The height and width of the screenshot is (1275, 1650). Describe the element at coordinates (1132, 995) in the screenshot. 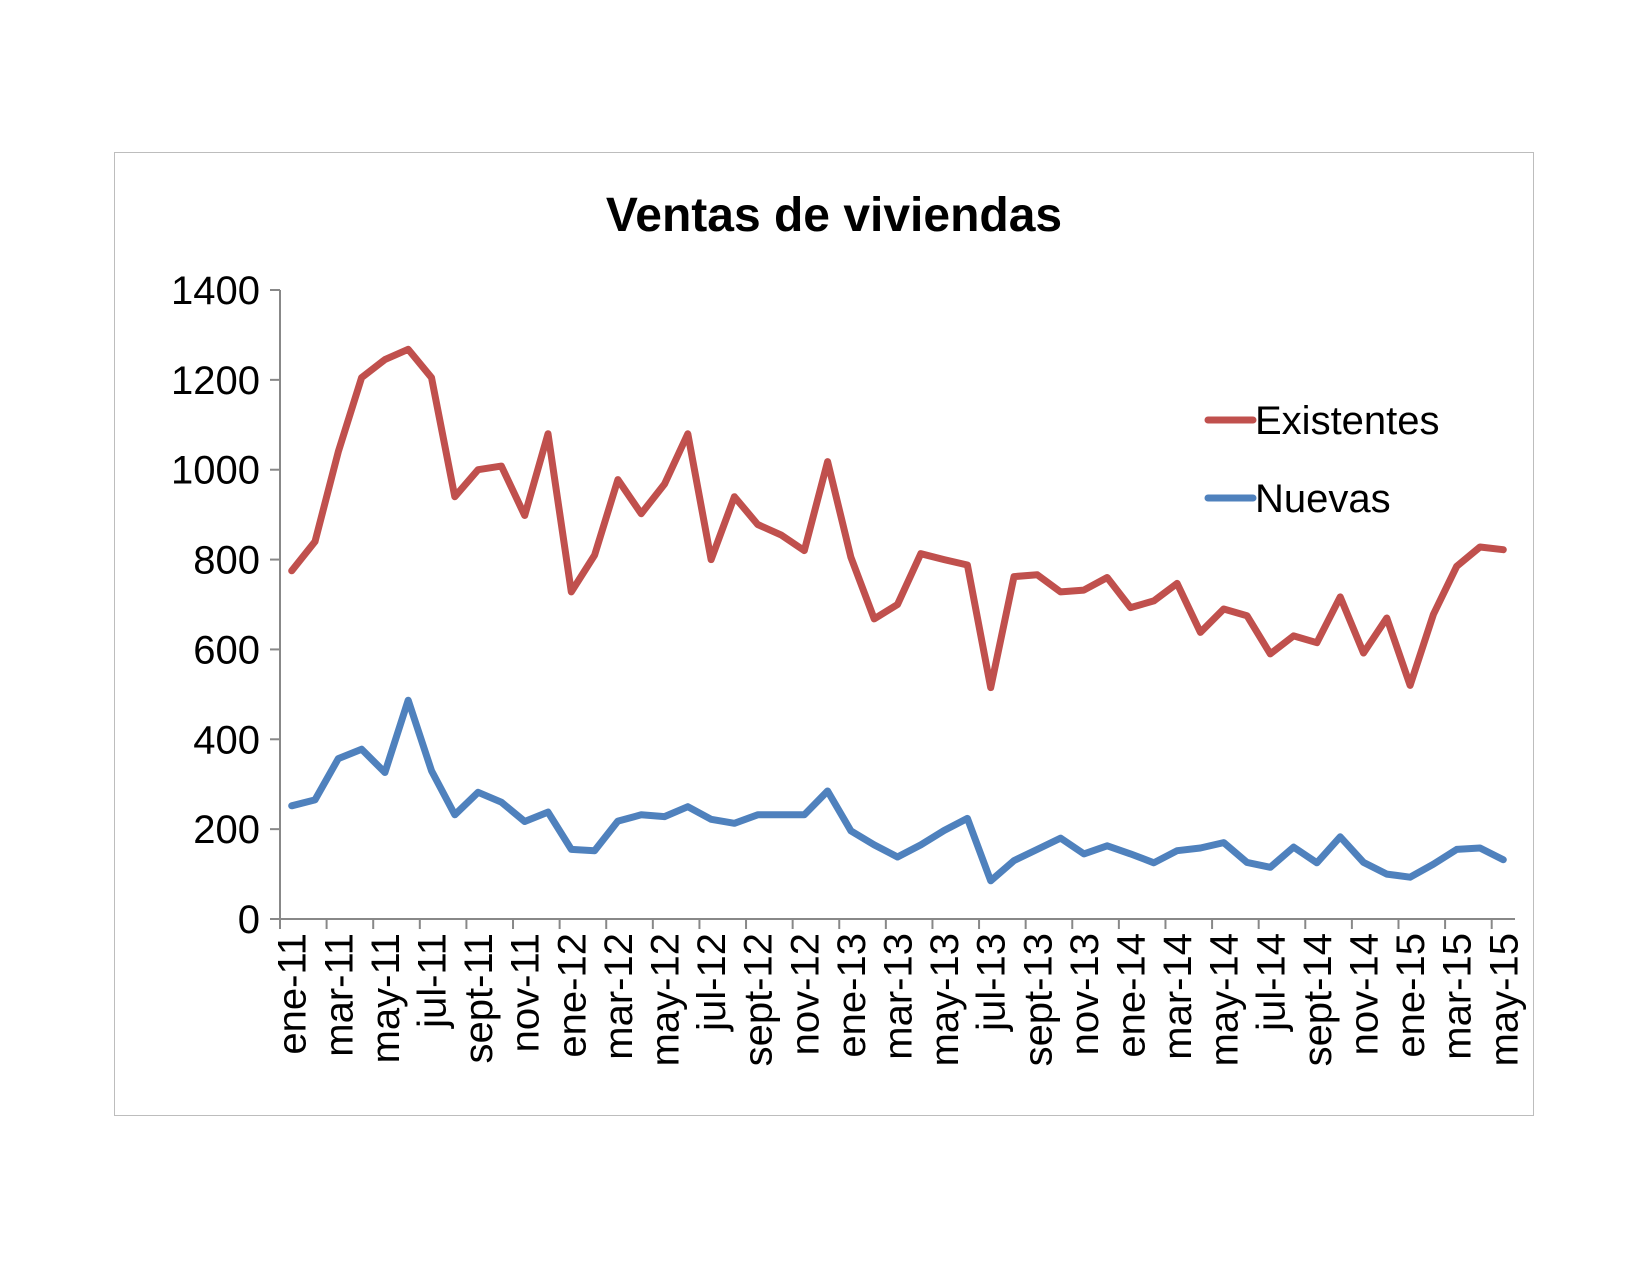

I see `x-tick-label: ene-14` at that location.